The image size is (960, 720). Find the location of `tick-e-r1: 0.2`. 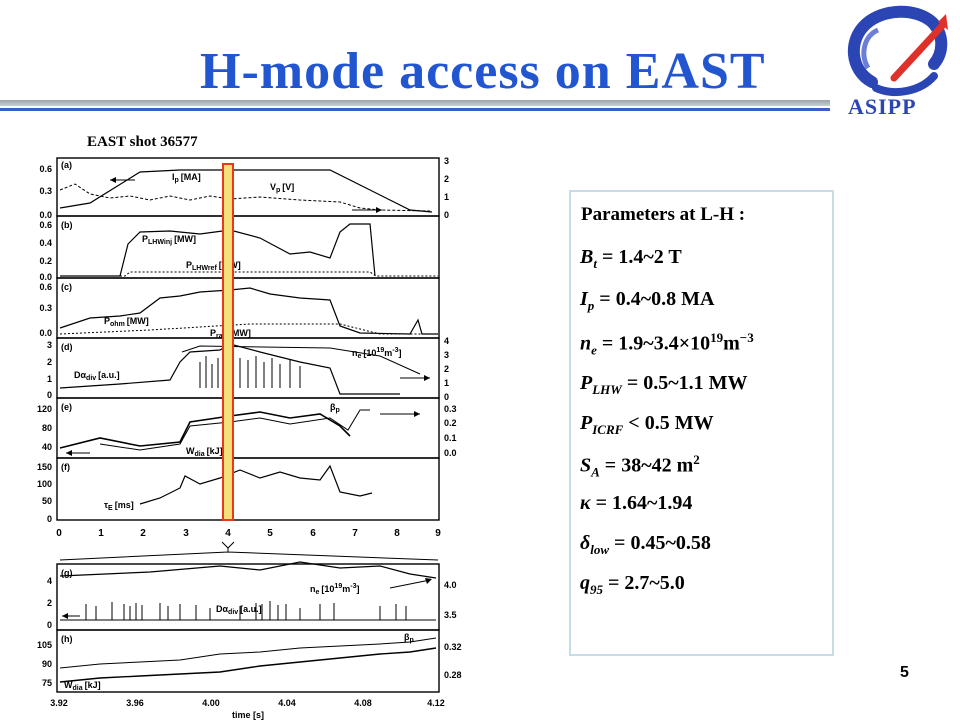

tick-e-r1: 0.2 is located at coordinates (450, 423).